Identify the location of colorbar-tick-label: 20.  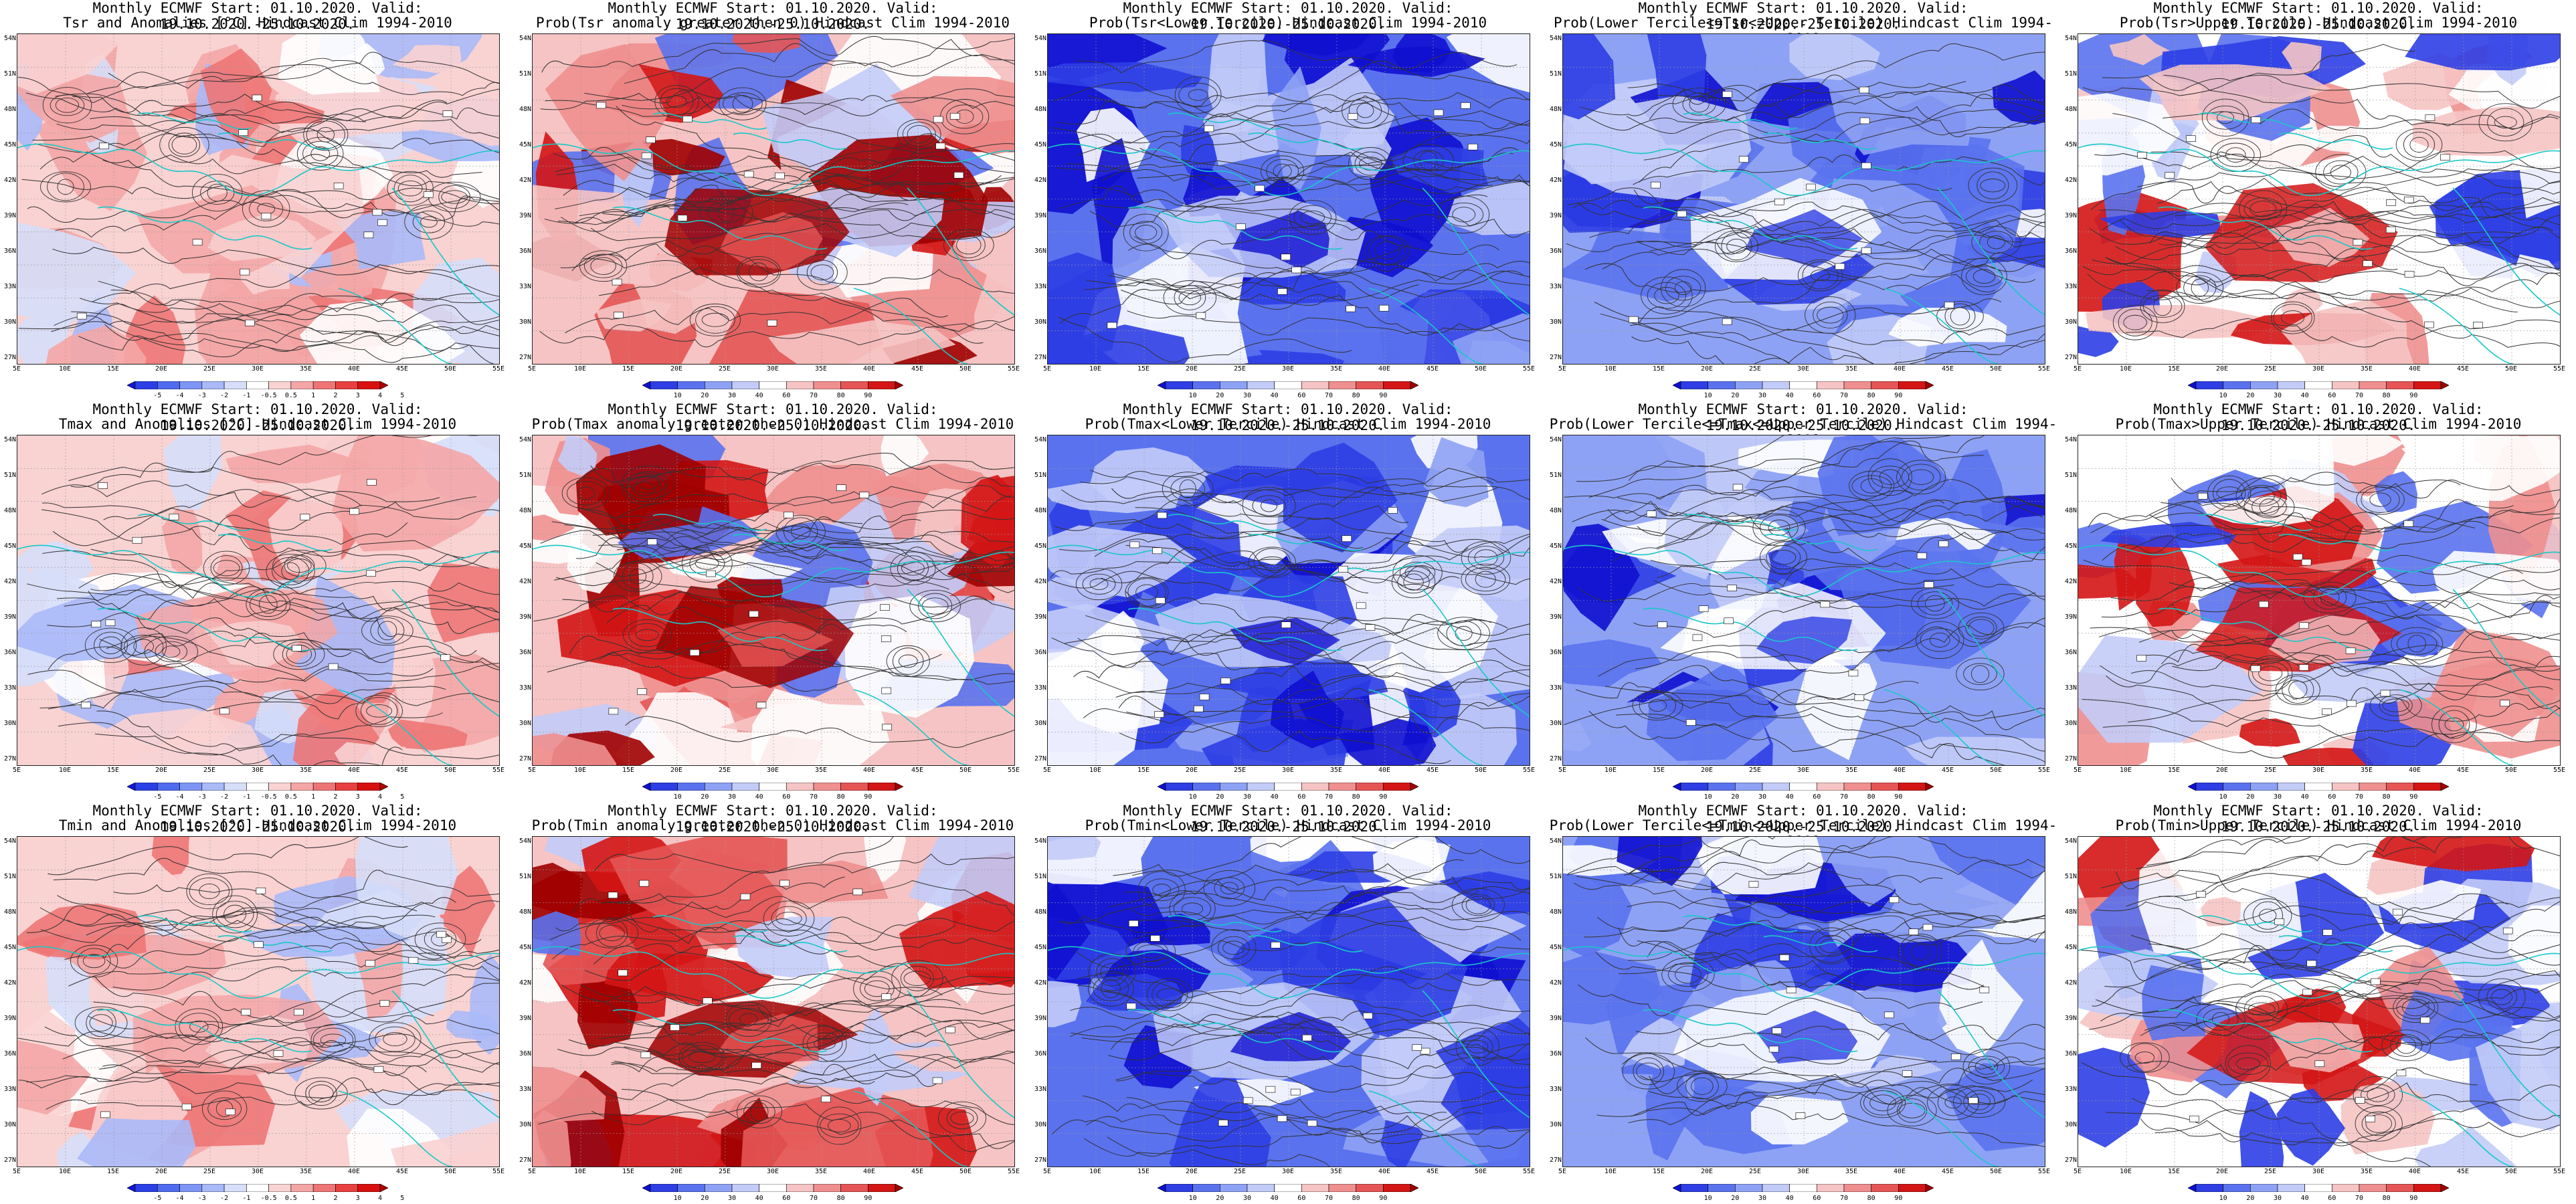
(2250, 1198).